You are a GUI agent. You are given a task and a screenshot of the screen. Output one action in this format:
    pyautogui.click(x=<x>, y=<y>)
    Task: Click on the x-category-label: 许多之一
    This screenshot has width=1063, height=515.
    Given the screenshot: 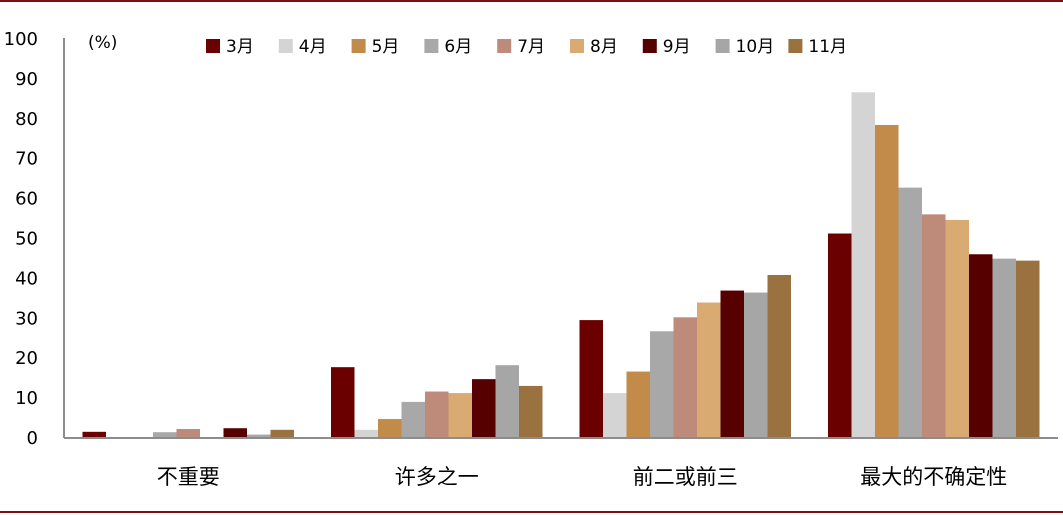 What is the action you would take?
    pyautogui.click(x=437, y=477)
    